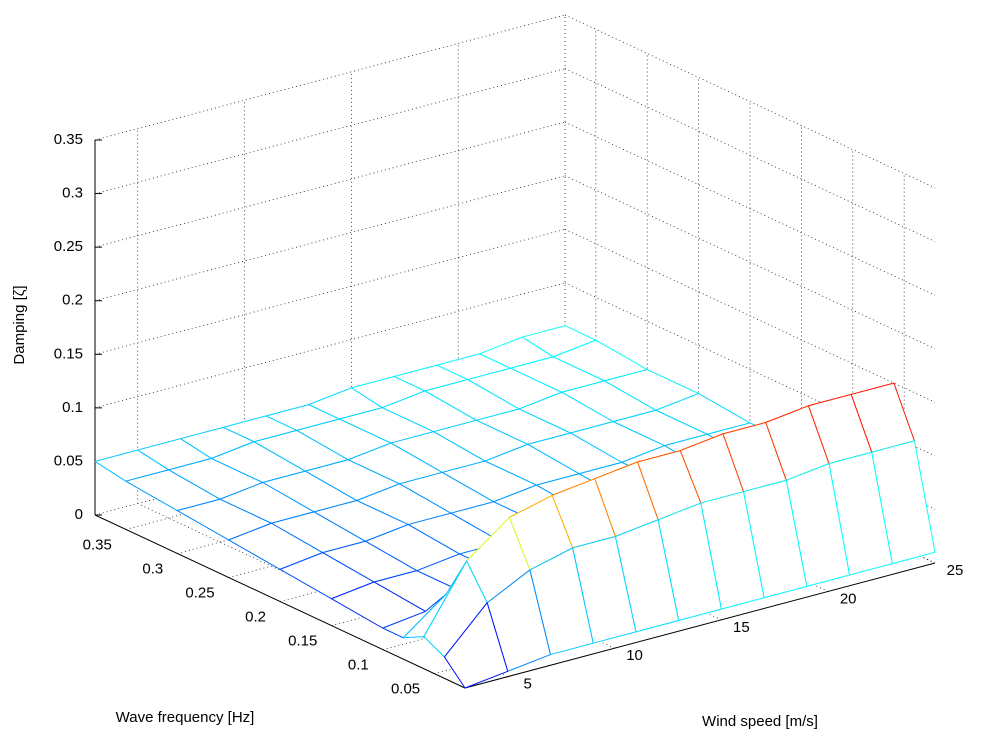  I want to click on z-tick-label: 0.35, so click(68, 139).